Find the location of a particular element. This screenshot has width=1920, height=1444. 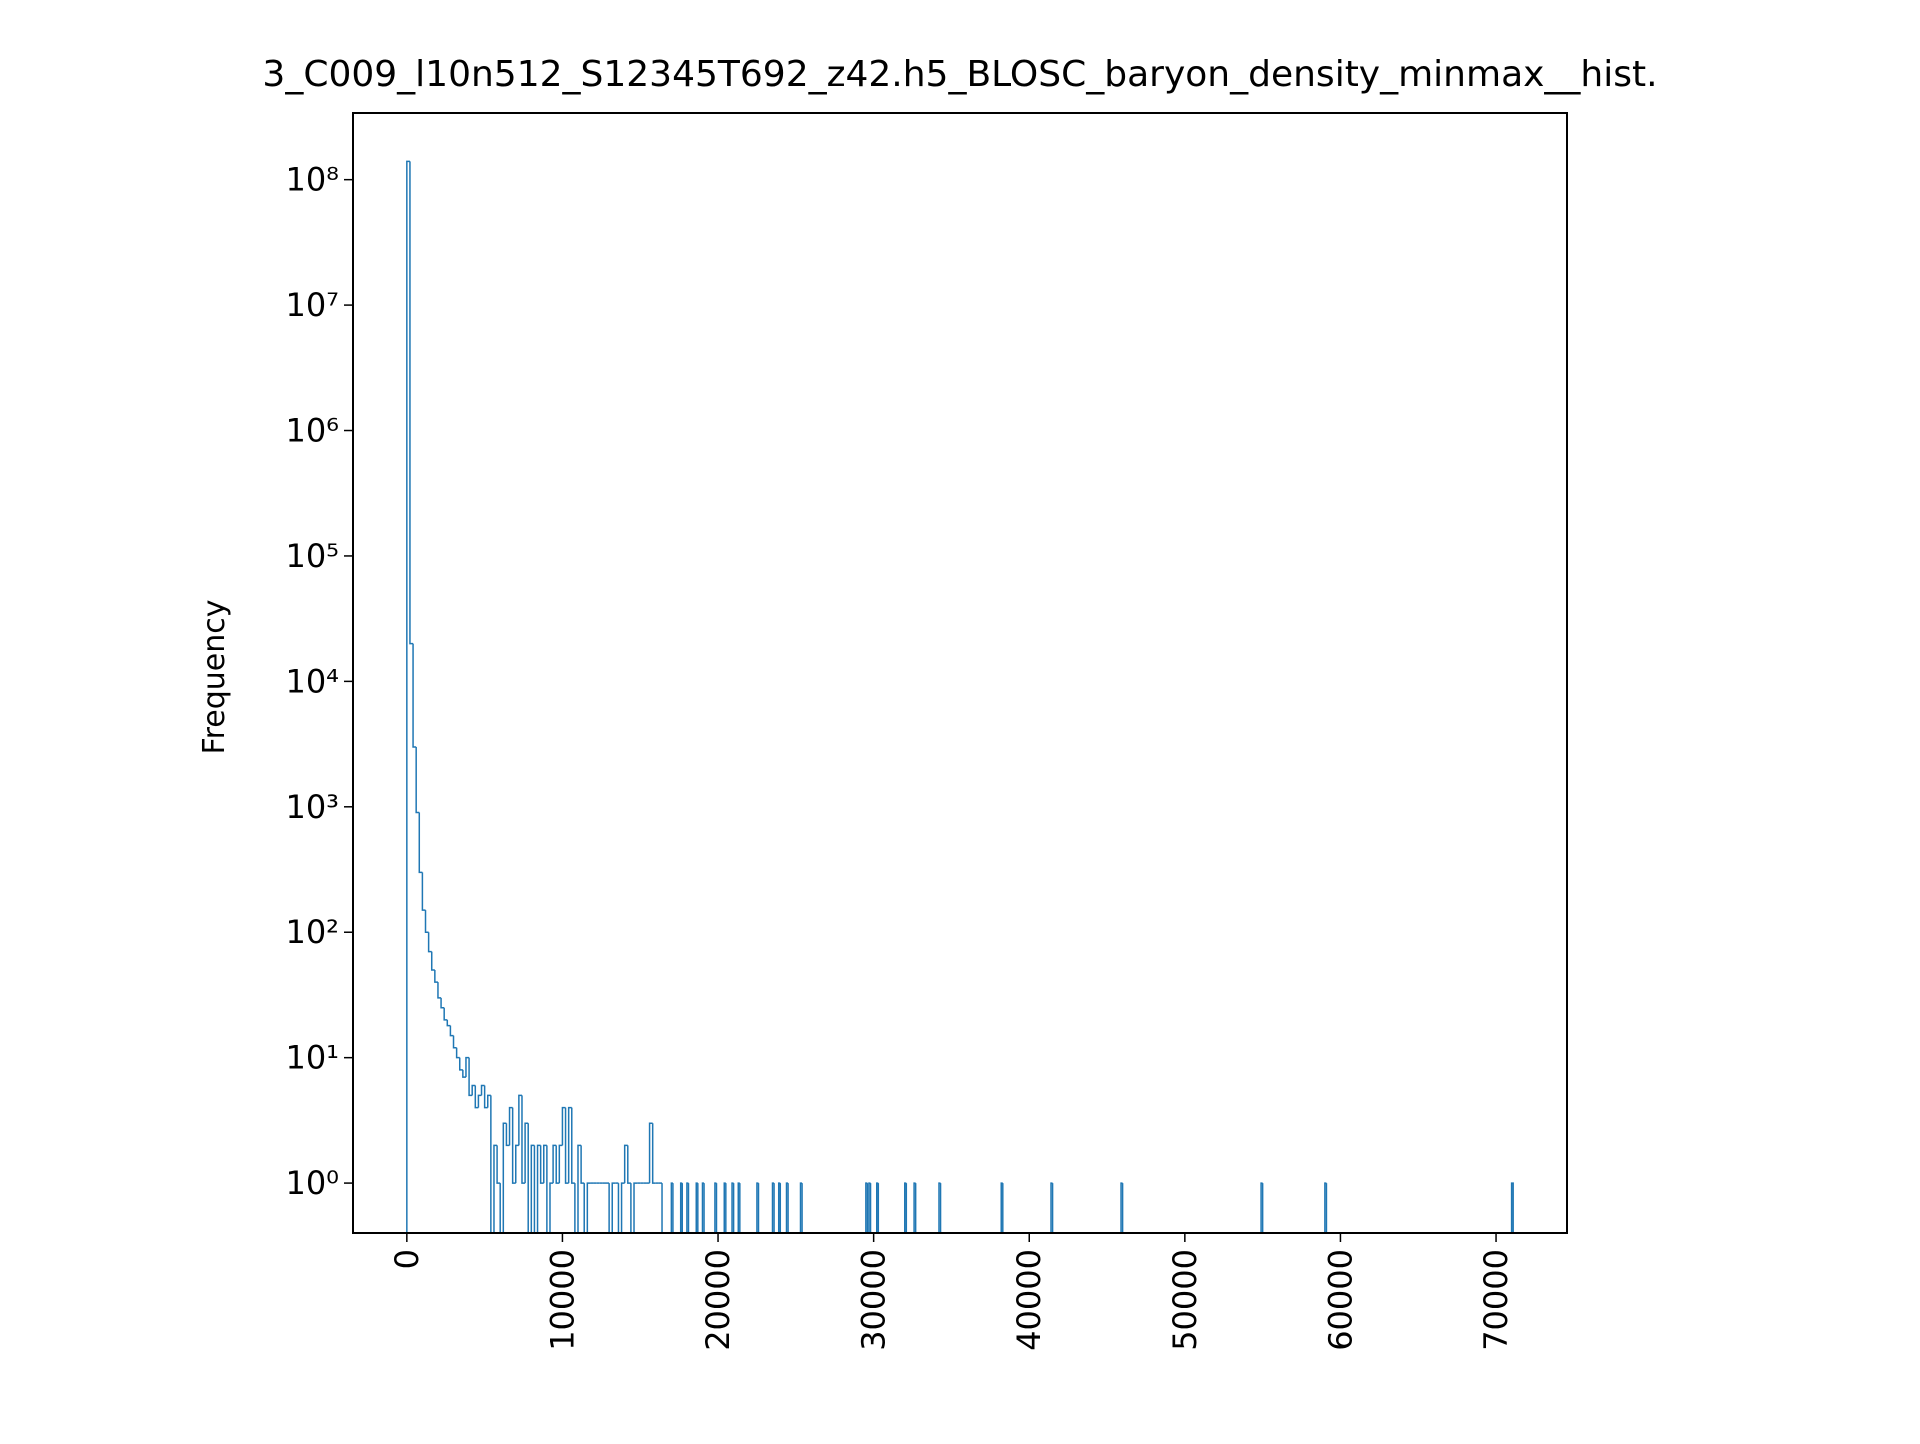

y-tick-label: 10⁸ is located at coordinates (312, 180).